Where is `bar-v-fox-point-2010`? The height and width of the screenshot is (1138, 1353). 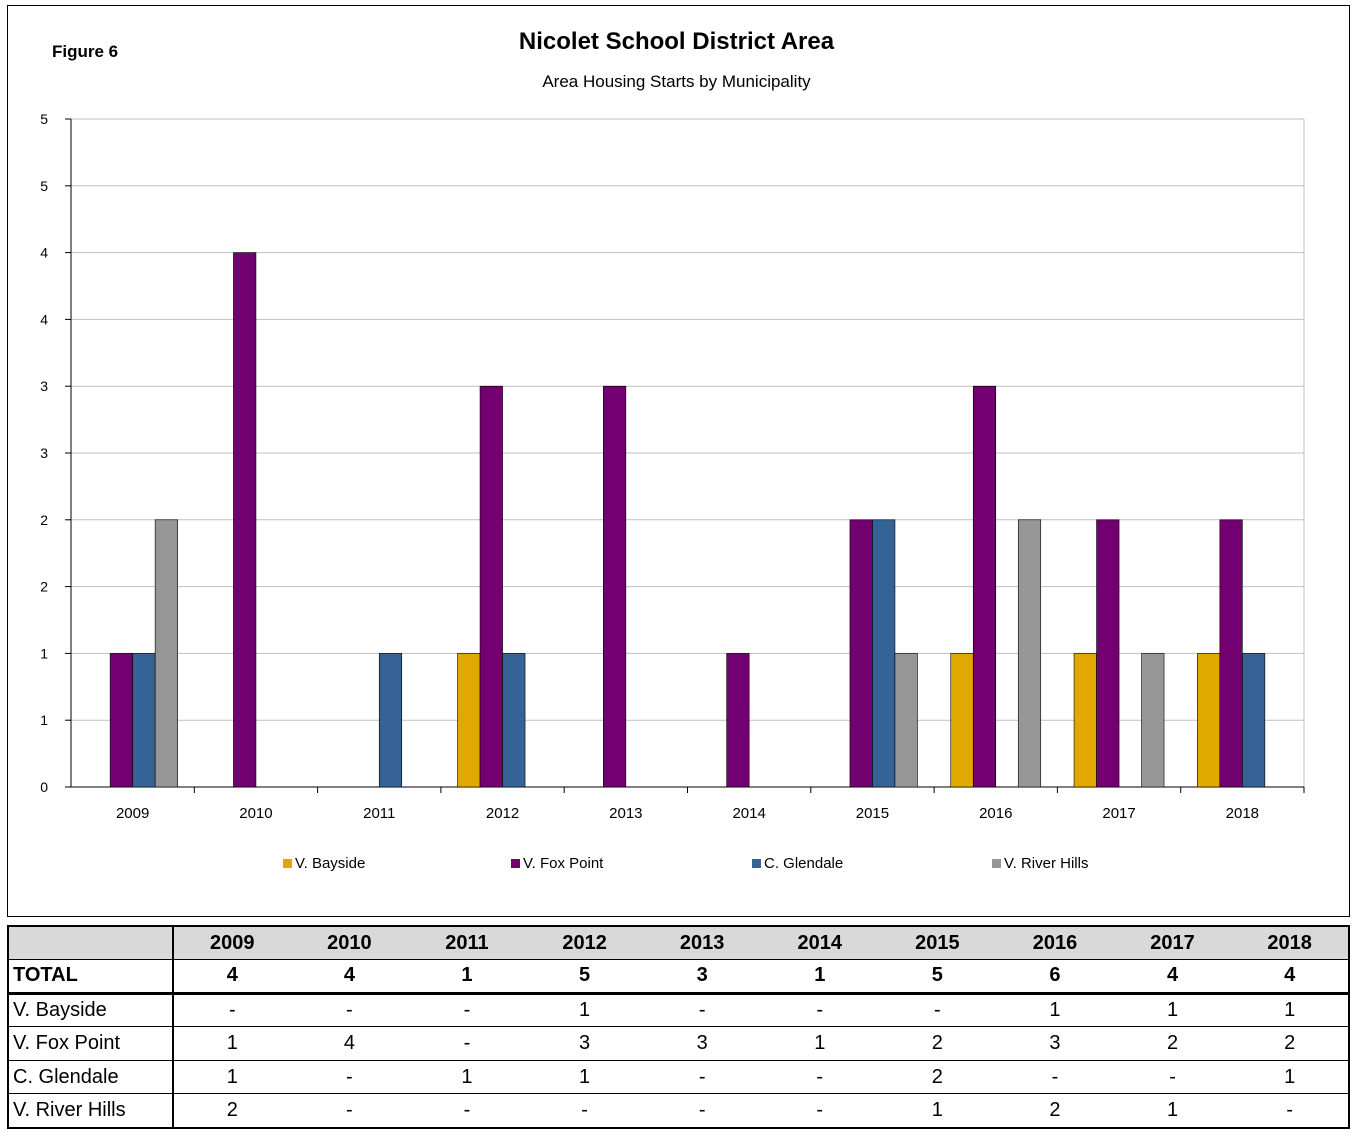 bar-v-fox-point-2010 is located at coordinates (245, 520).